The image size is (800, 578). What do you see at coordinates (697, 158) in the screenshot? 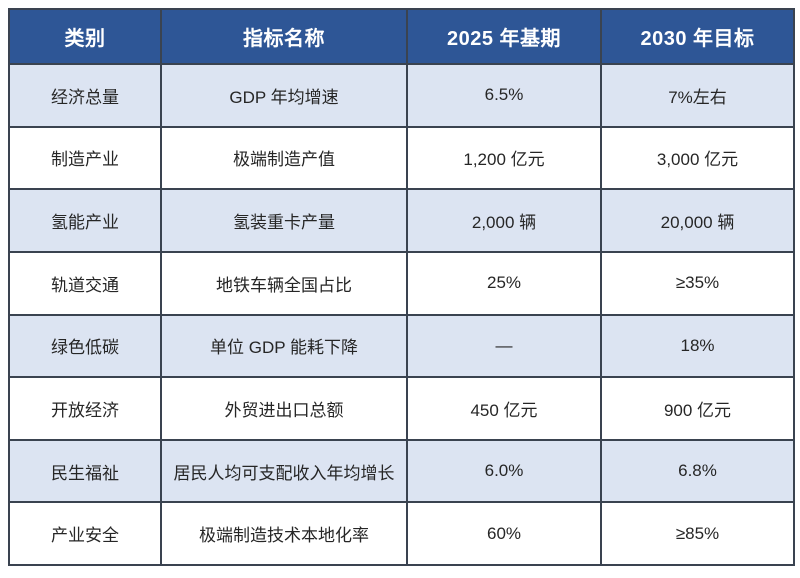
I see `cell-target: 3,000 亿元` at bounding box center [697, 158].